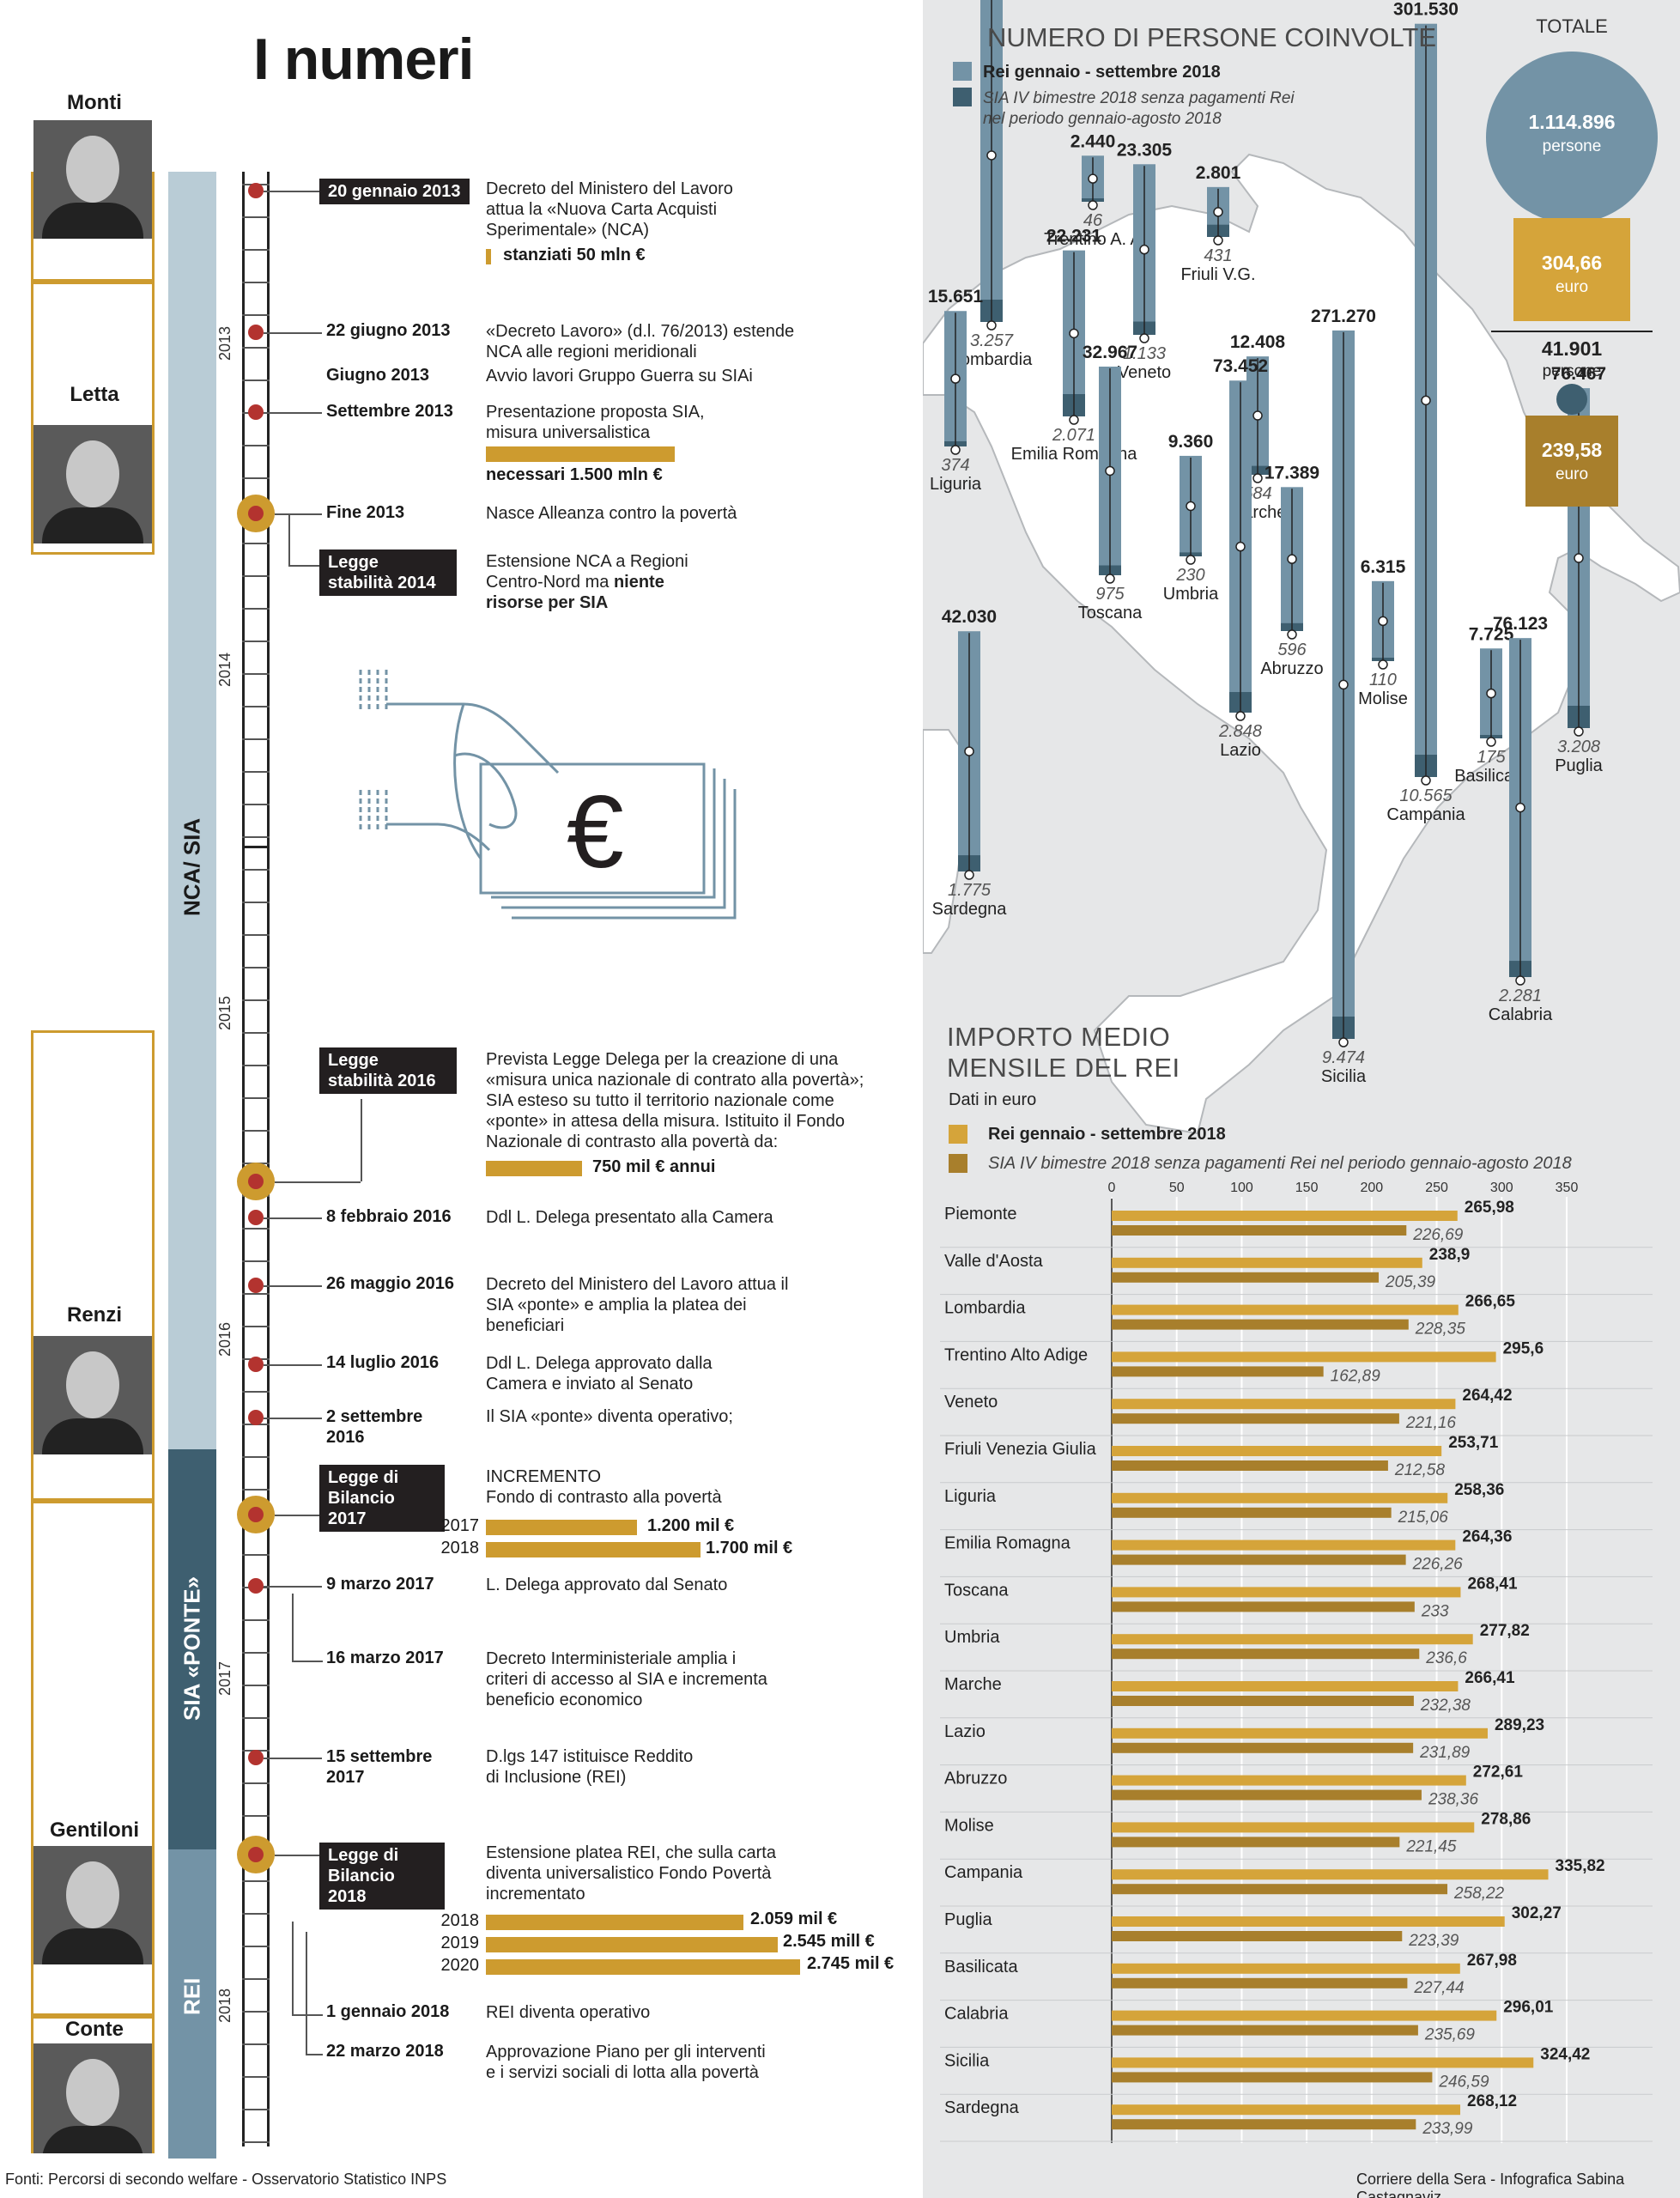 The width and height of the screenshot is (1680, 2198). I want to click on bar-label-sia: 228,35, so click(1440, 1330).